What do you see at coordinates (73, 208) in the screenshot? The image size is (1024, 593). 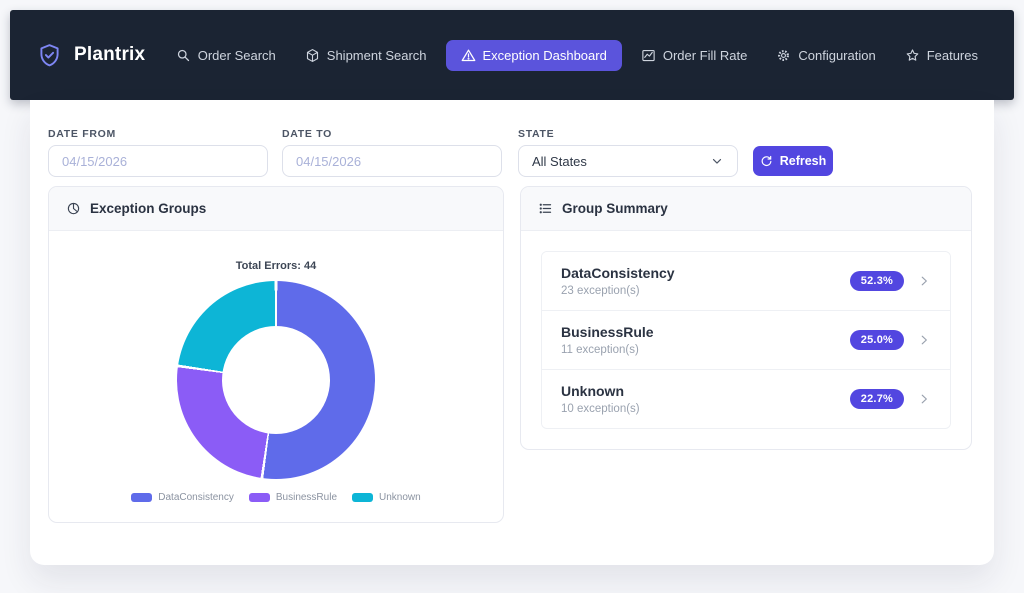 I see `pie-chart-icon` at bounding box center [73, 208].